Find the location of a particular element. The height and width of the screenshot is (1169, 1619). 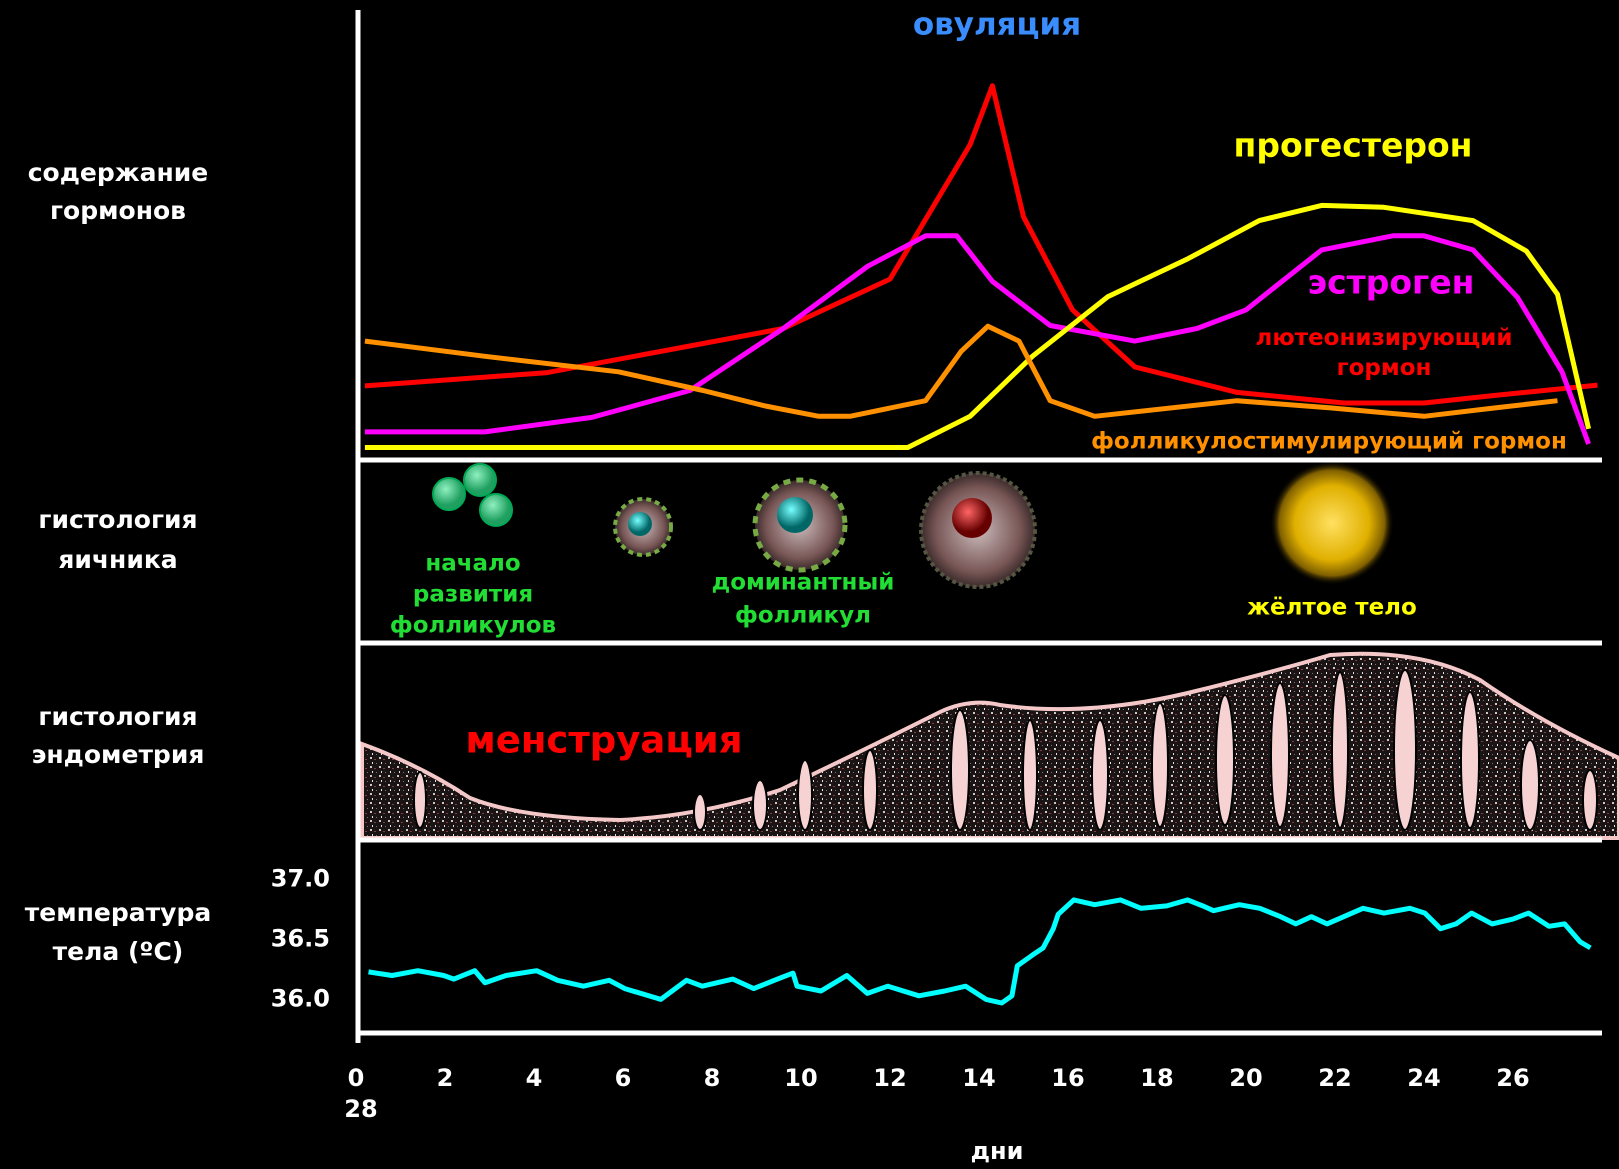

x-tick-label: 4 is located at coordinates (534, 1078).